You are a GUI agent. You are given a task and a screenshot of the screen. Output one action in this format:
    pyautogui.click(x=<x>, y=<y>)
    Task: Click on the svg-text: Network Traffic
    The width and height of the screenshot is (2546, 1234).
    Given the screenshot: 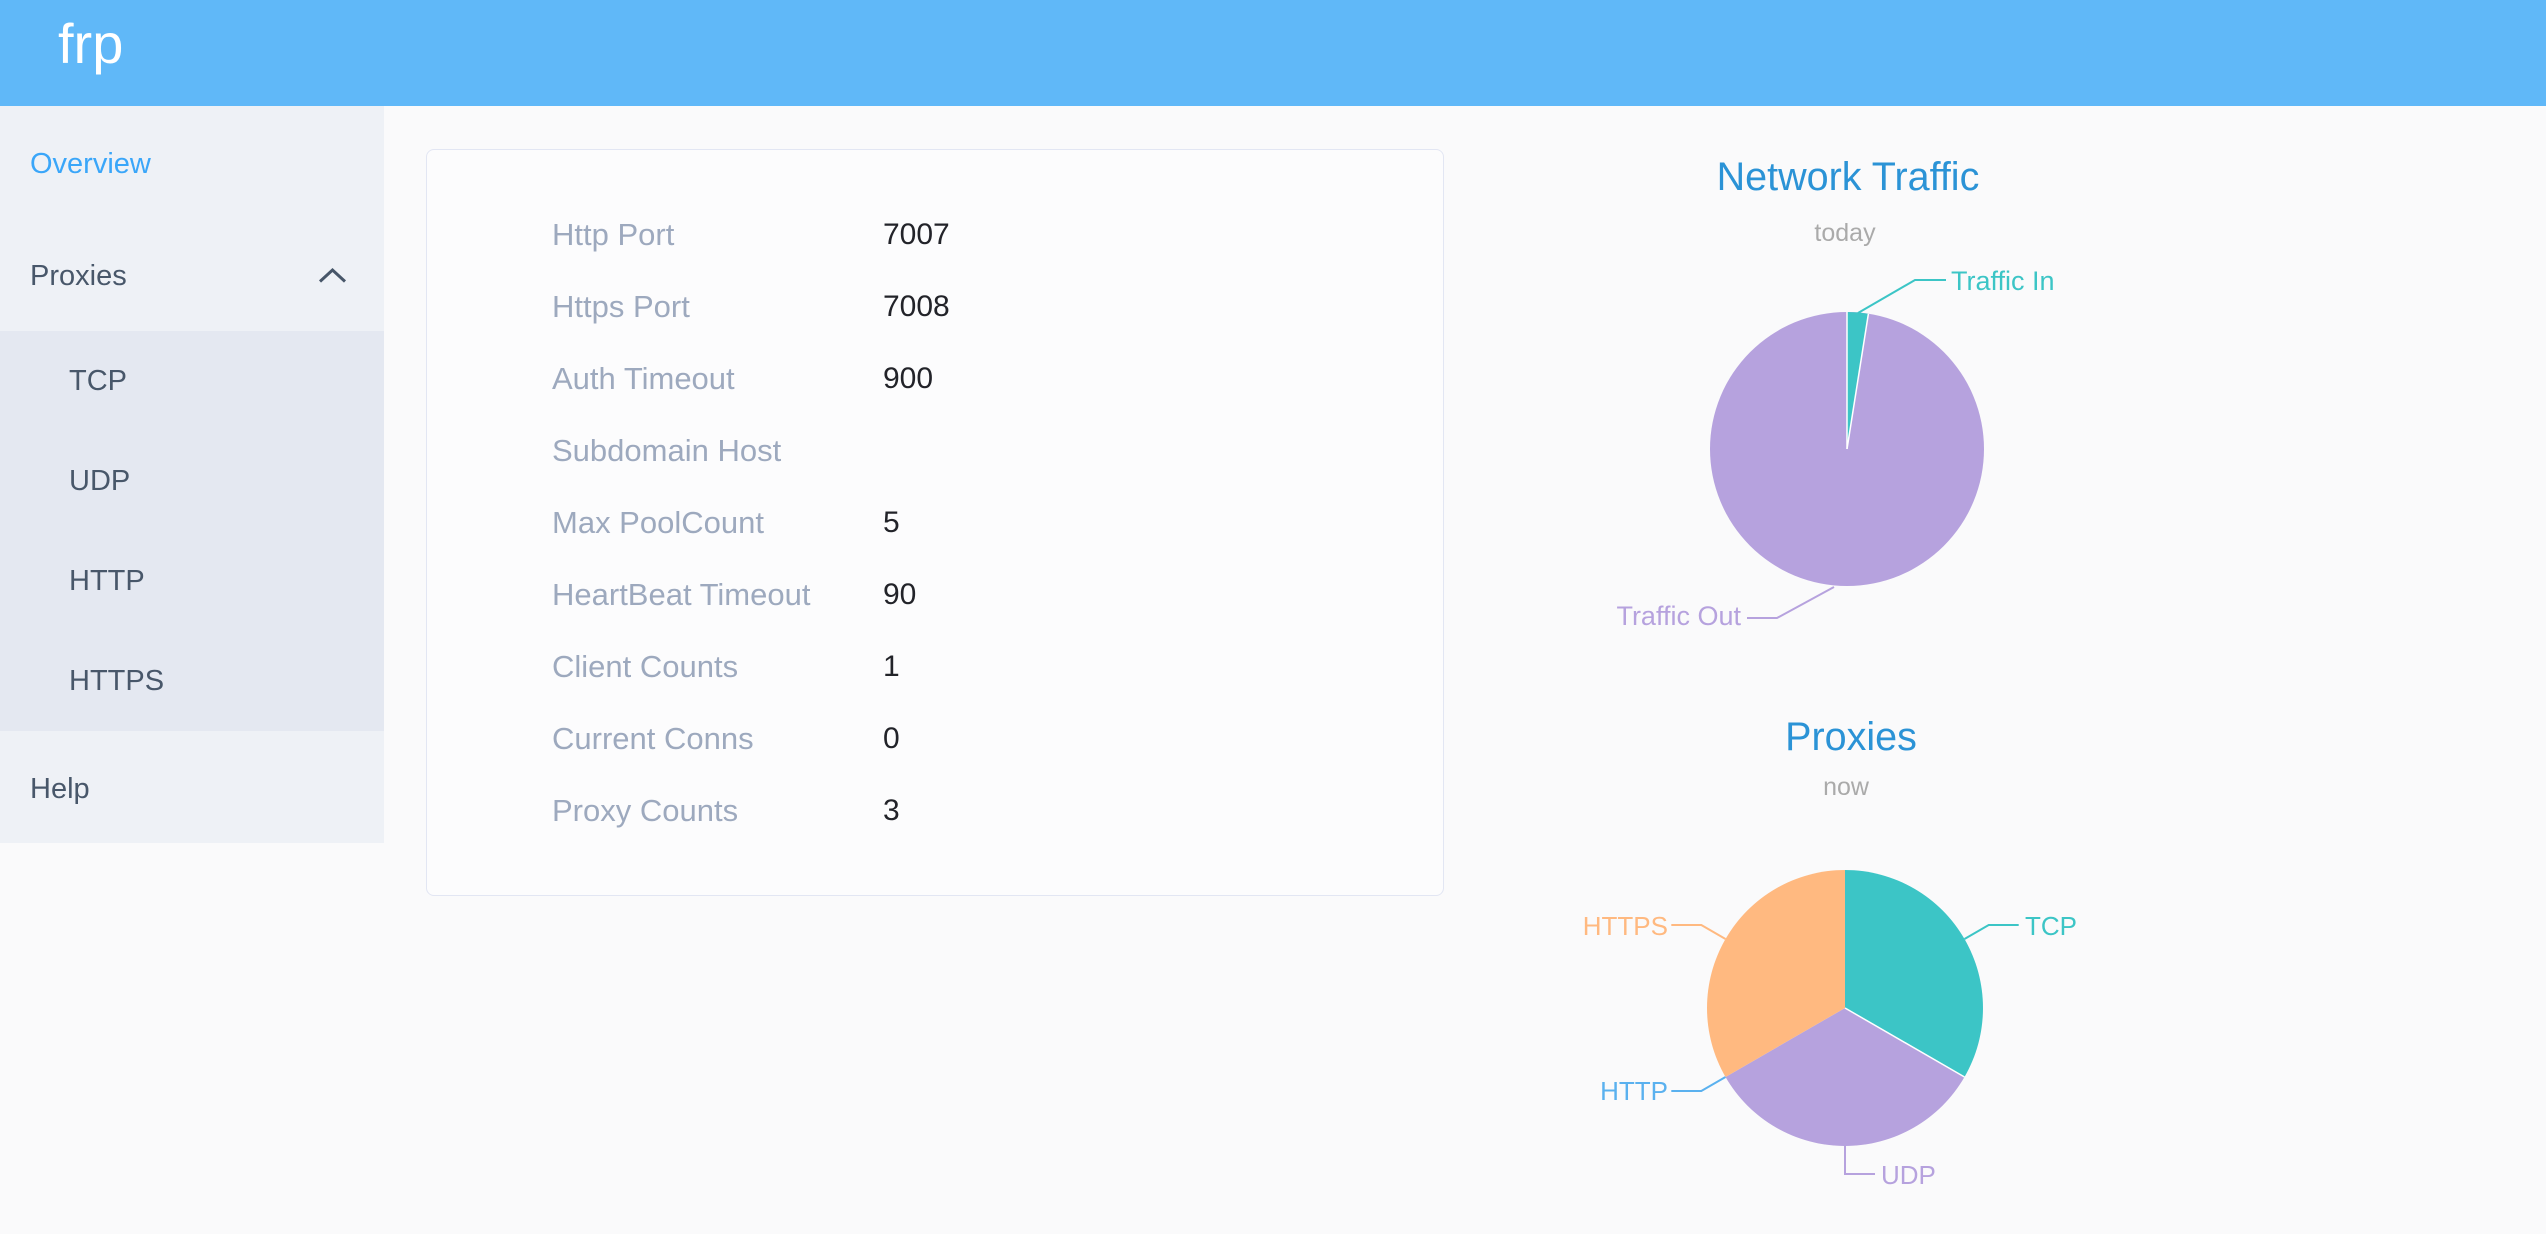 What is the action you would take?
    pyautogui.click(x=1848, y=177)
    